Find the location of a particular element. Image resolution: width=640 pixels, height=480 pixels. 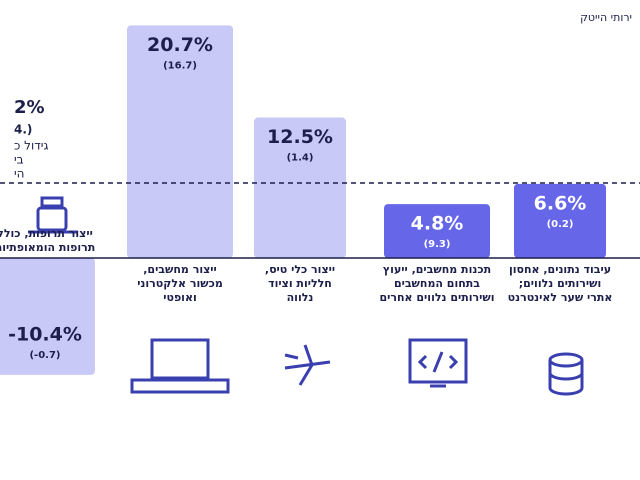

plane-icon is located at coordinates (307, 365).